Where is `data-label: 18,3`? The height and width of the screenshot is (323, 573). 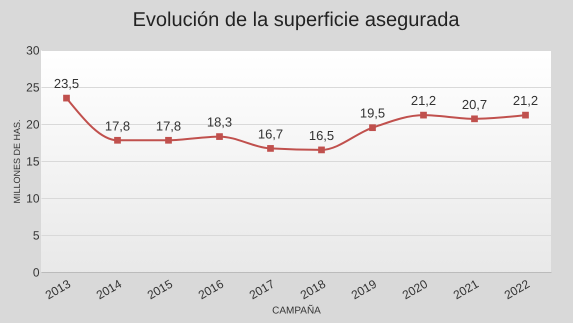 data-label: 18,3 is located at coordinates (219, 122).